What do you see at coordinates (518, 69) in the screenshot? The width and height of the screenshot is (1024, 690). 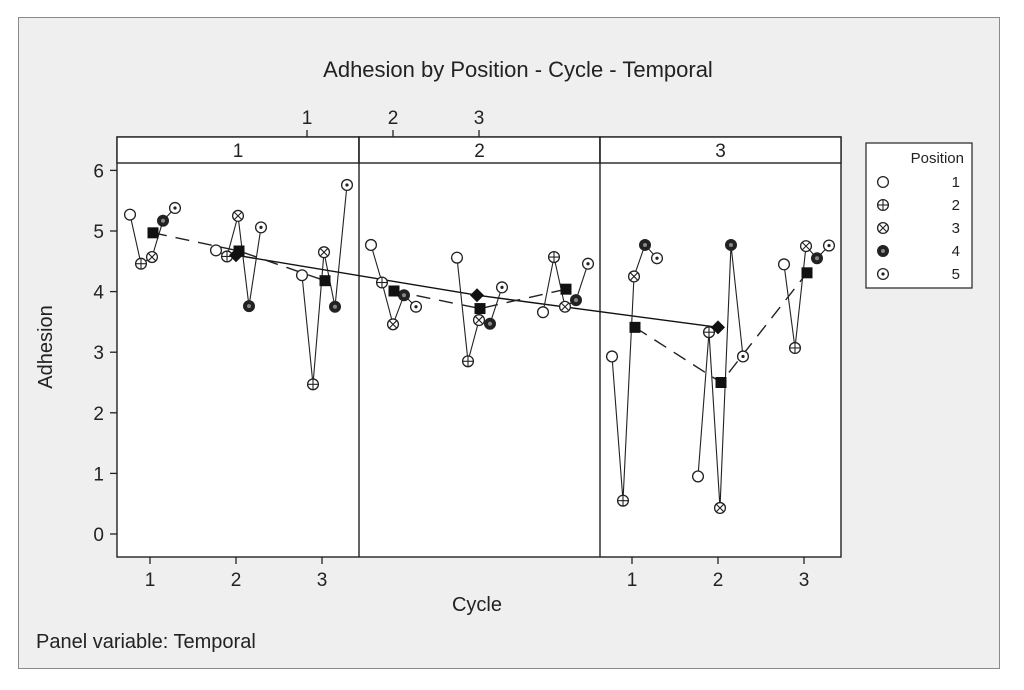 I see `chart-title: Adhesion by Position - Cycle - Temporal` at bounding box center [518, 69].